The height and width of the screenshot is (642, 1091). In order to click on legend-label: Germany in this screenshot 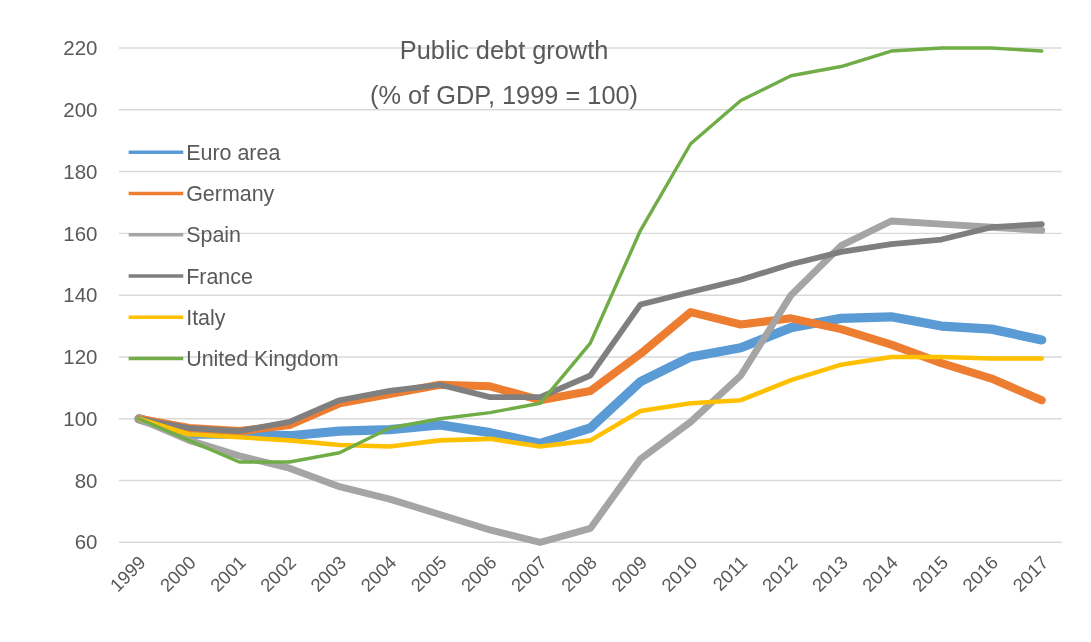, I will do `click(230, 194)`.